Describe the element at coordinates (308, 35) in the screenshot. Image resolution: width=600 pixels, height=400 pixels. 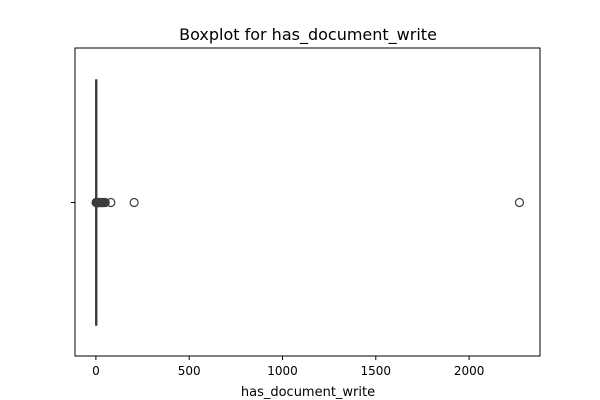
I see `chart-title: Boxplot for has_document_write` at that location.